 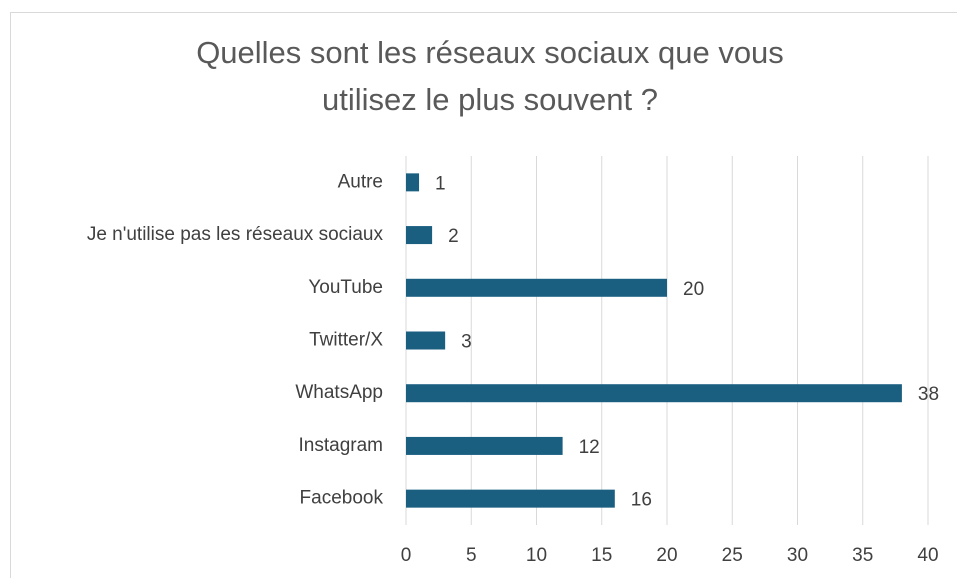 What do you see at coordinates (927, 555) in the screenshot?
I see `x-tick-label: 40` at bounding box center [927, 555].